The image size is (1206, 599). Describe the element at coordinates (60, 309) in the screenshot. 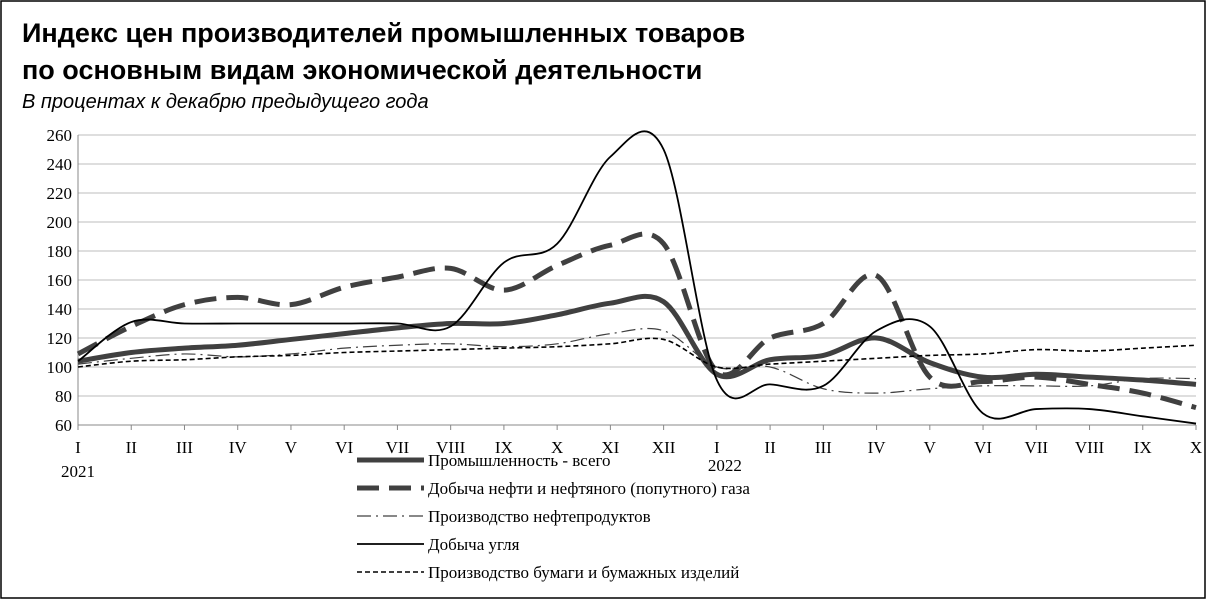

I see `y-tick-label: 140` at that location.